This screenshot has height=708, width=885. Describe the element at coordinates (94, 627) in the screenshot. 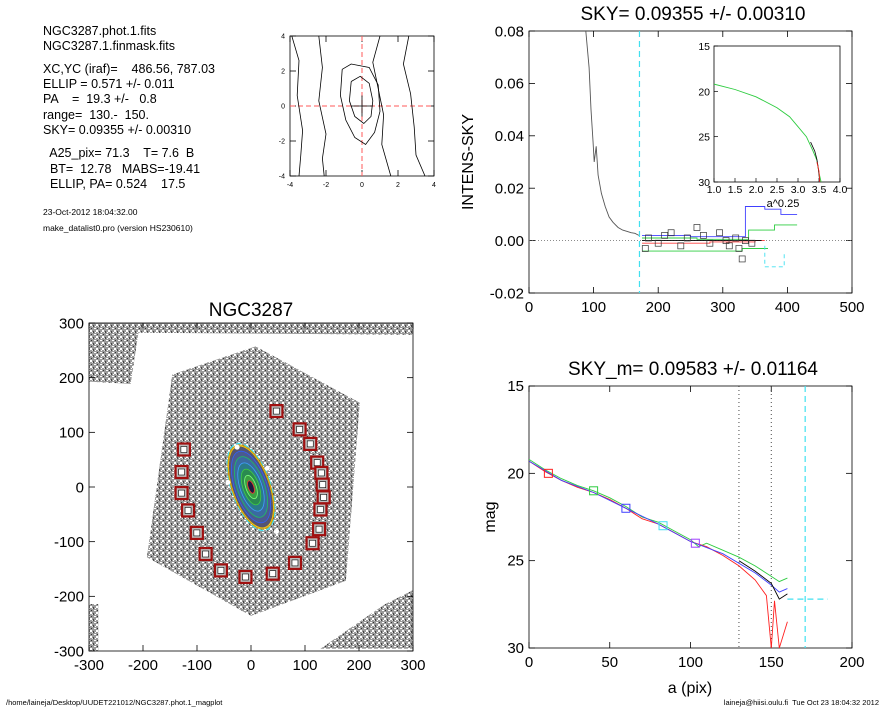

I see `image-bottomleft-field` at that location.